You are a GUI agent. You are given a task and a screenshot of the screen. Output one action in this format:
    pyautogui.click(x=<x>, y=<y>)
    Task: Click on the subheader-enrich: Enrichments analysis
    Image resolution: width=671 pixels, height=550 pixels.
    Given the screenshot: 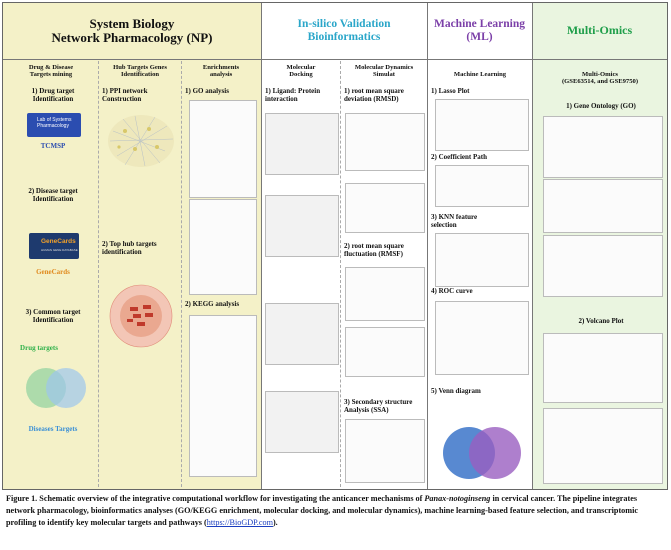 What is the action you would take?
    pyautogui.click(x=221, y=71)
    